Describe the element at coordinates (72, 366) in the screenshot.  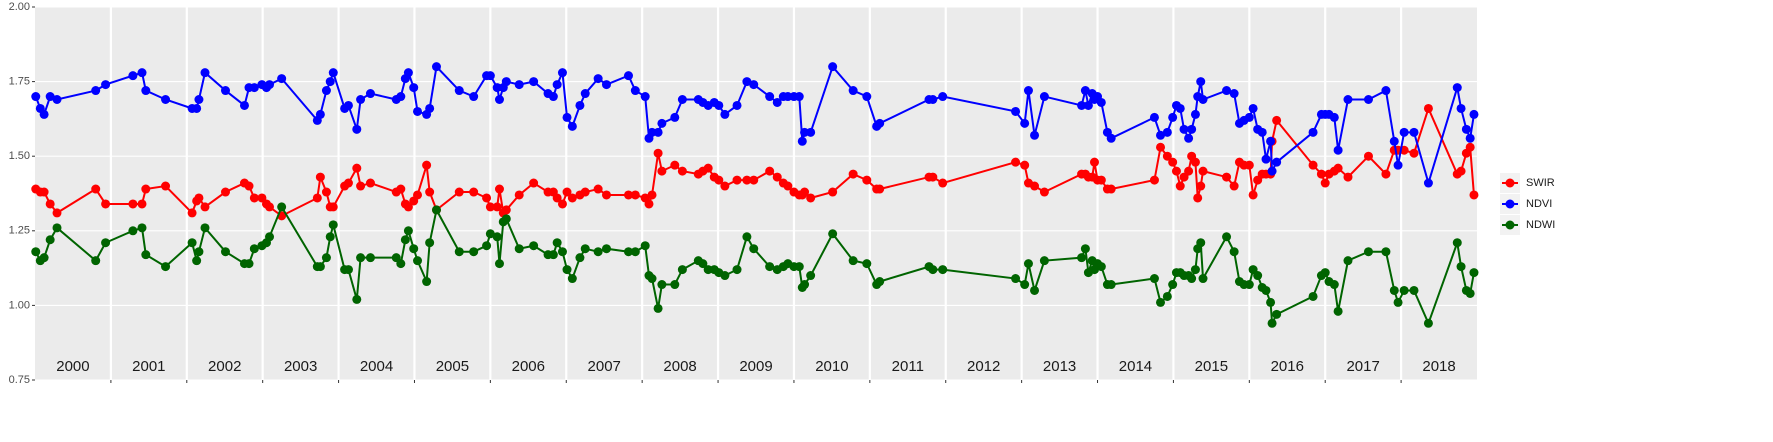
I see `year-label: 2000` at that location.